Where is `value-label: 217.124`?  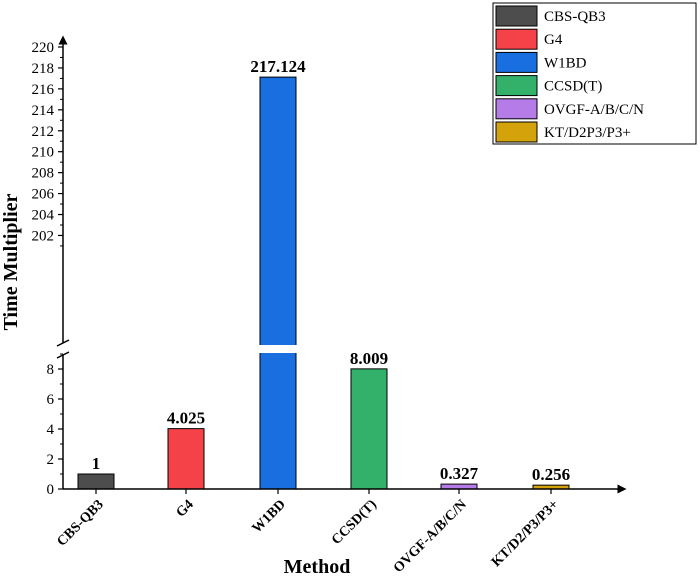 value-label: 217.124 is located at coordinates (278, 66).